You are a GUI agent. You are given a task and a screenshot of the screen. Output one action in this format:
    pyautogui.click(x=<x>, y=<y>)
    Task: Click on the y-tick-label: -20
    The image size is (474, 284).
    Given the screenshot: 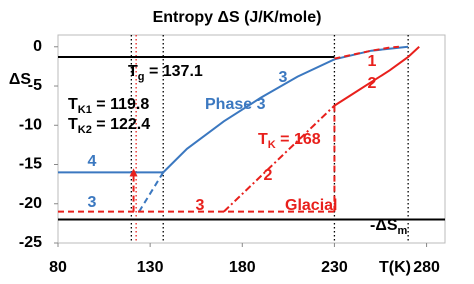 What is the action you would take?
    pyautogui.click(x=30, y=203)
    